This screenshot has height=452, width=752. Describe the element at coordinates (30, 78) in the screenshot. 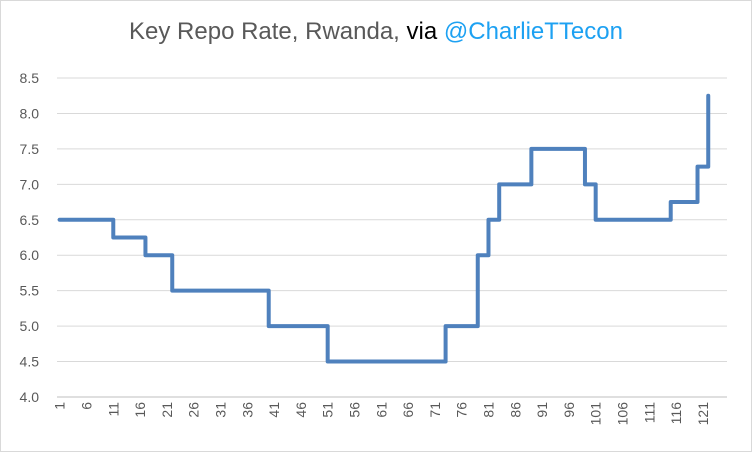

I see `y-tick-label: 8.5` at that location.